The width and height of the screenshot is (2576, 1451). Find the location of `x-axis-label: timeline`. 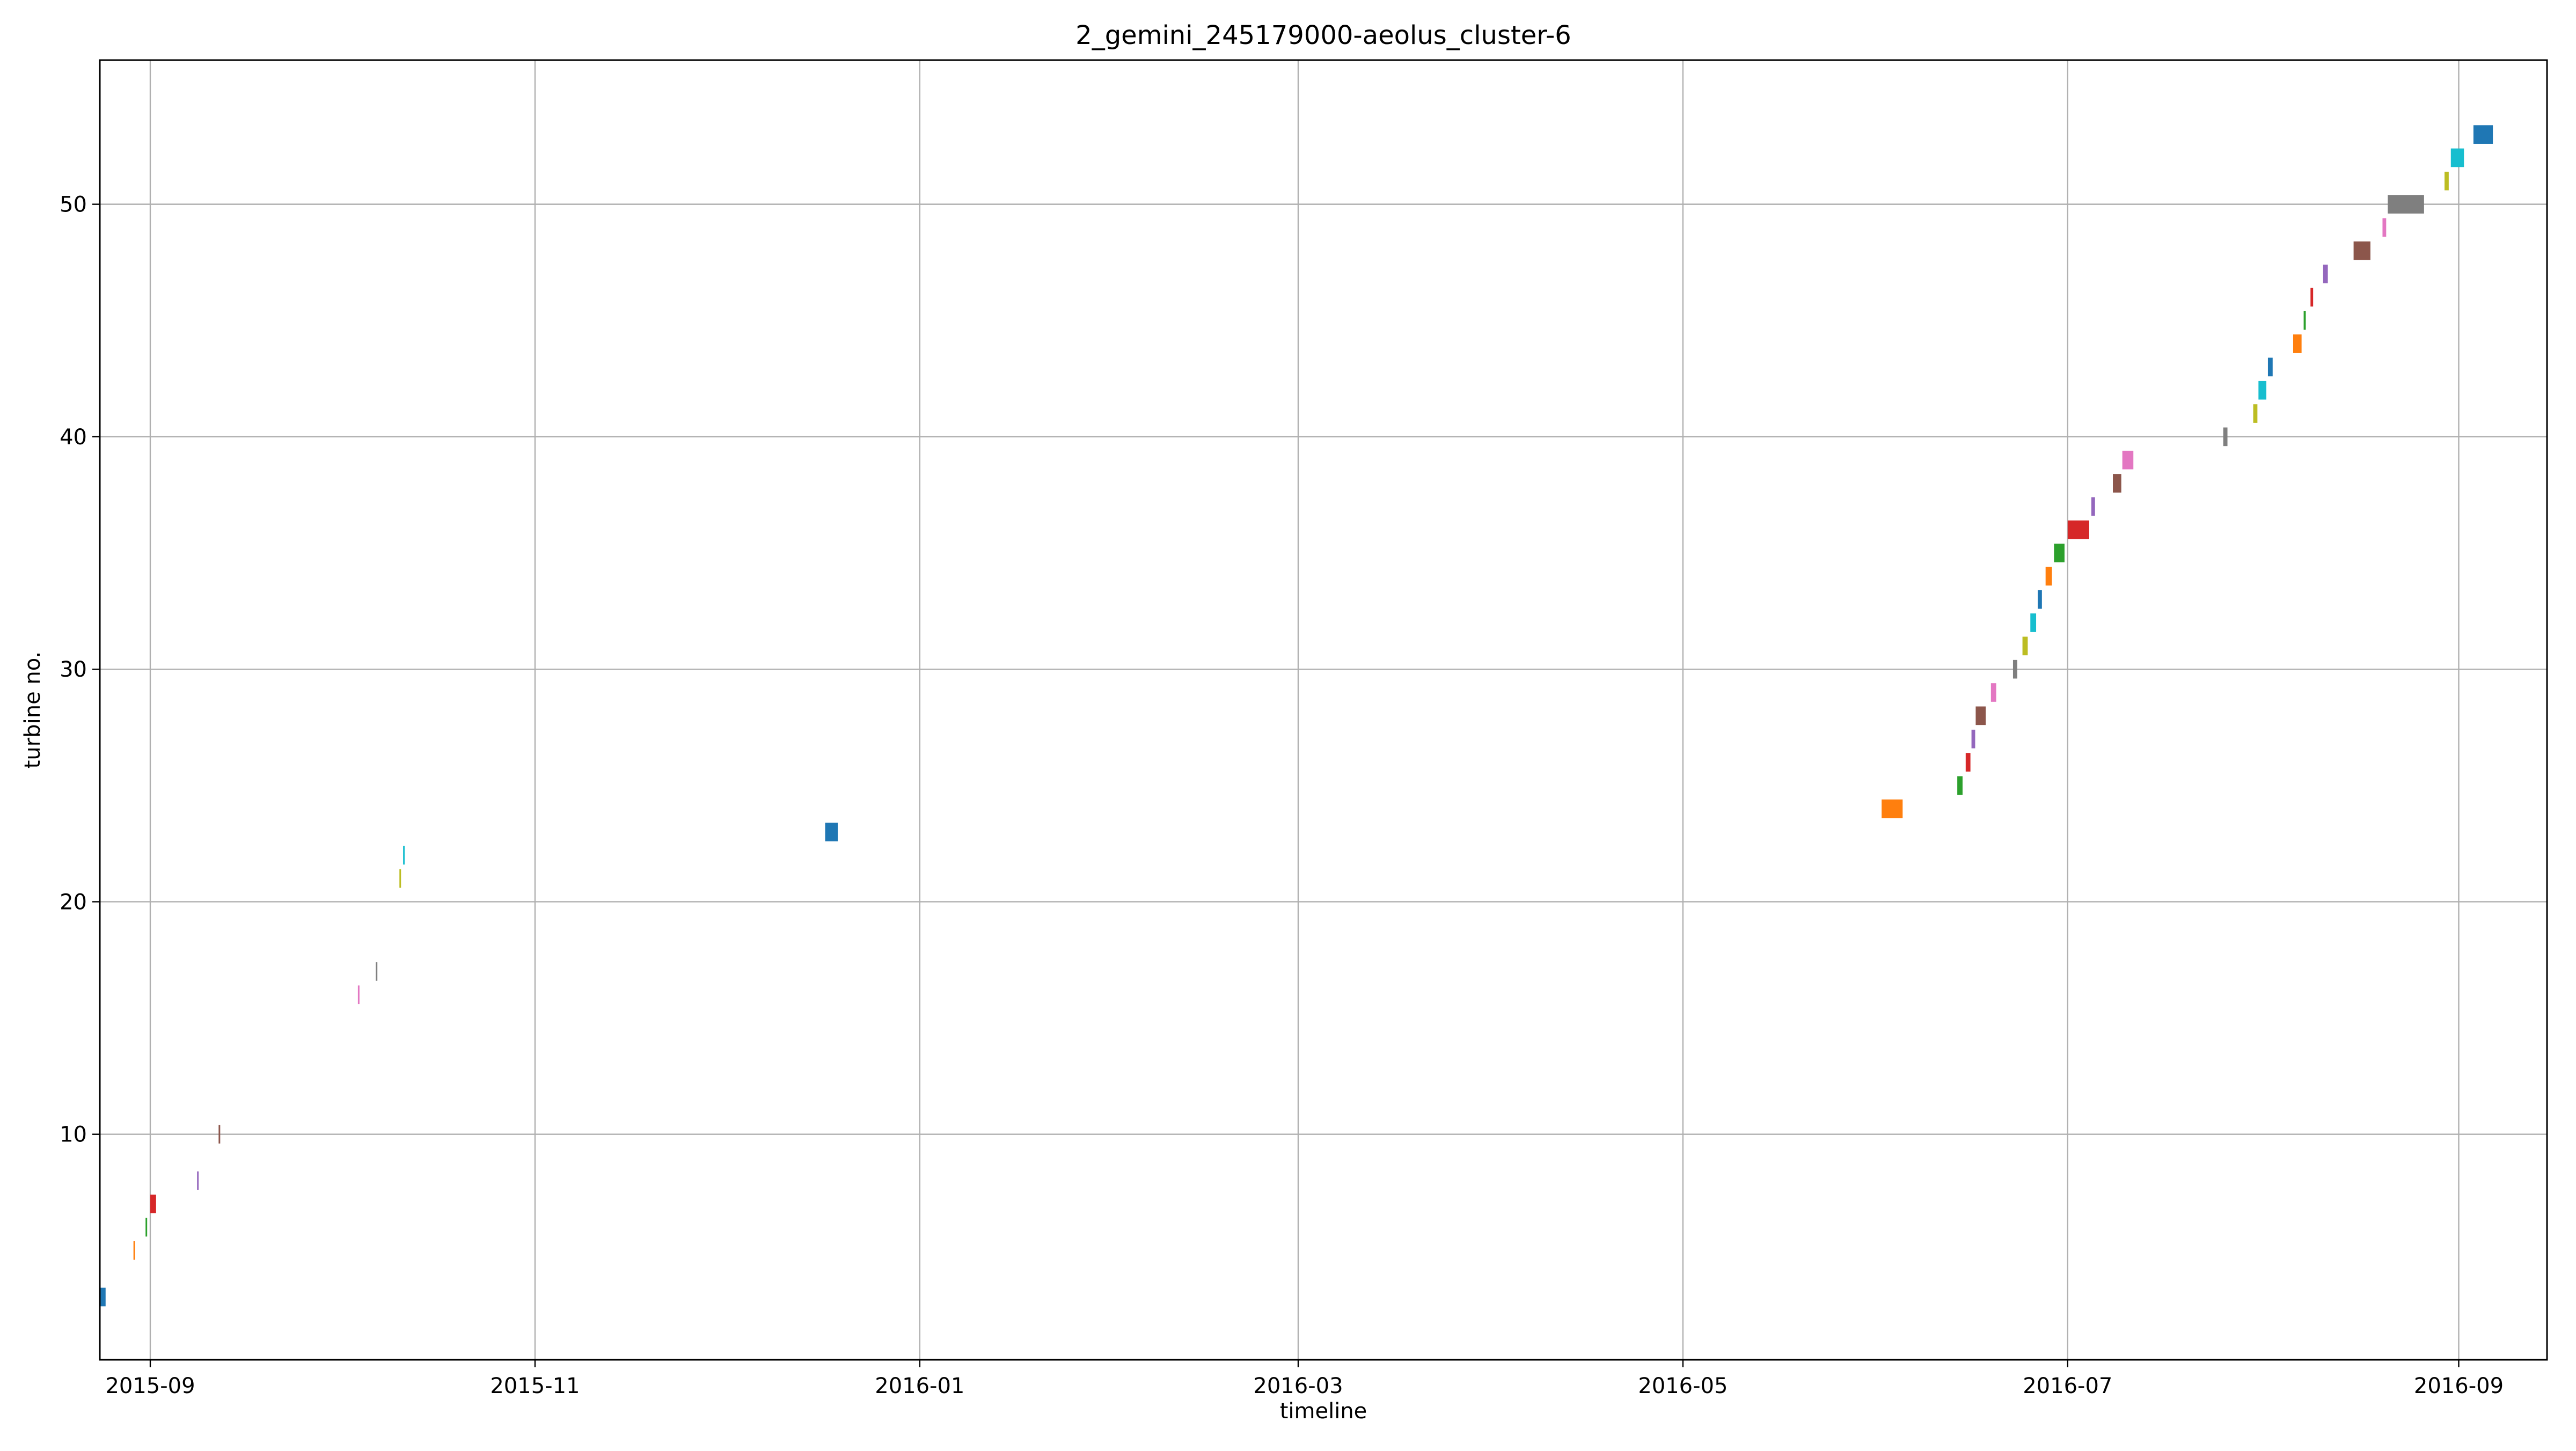

x-axis-label: timeline is located at coordinates (1323, 1412).